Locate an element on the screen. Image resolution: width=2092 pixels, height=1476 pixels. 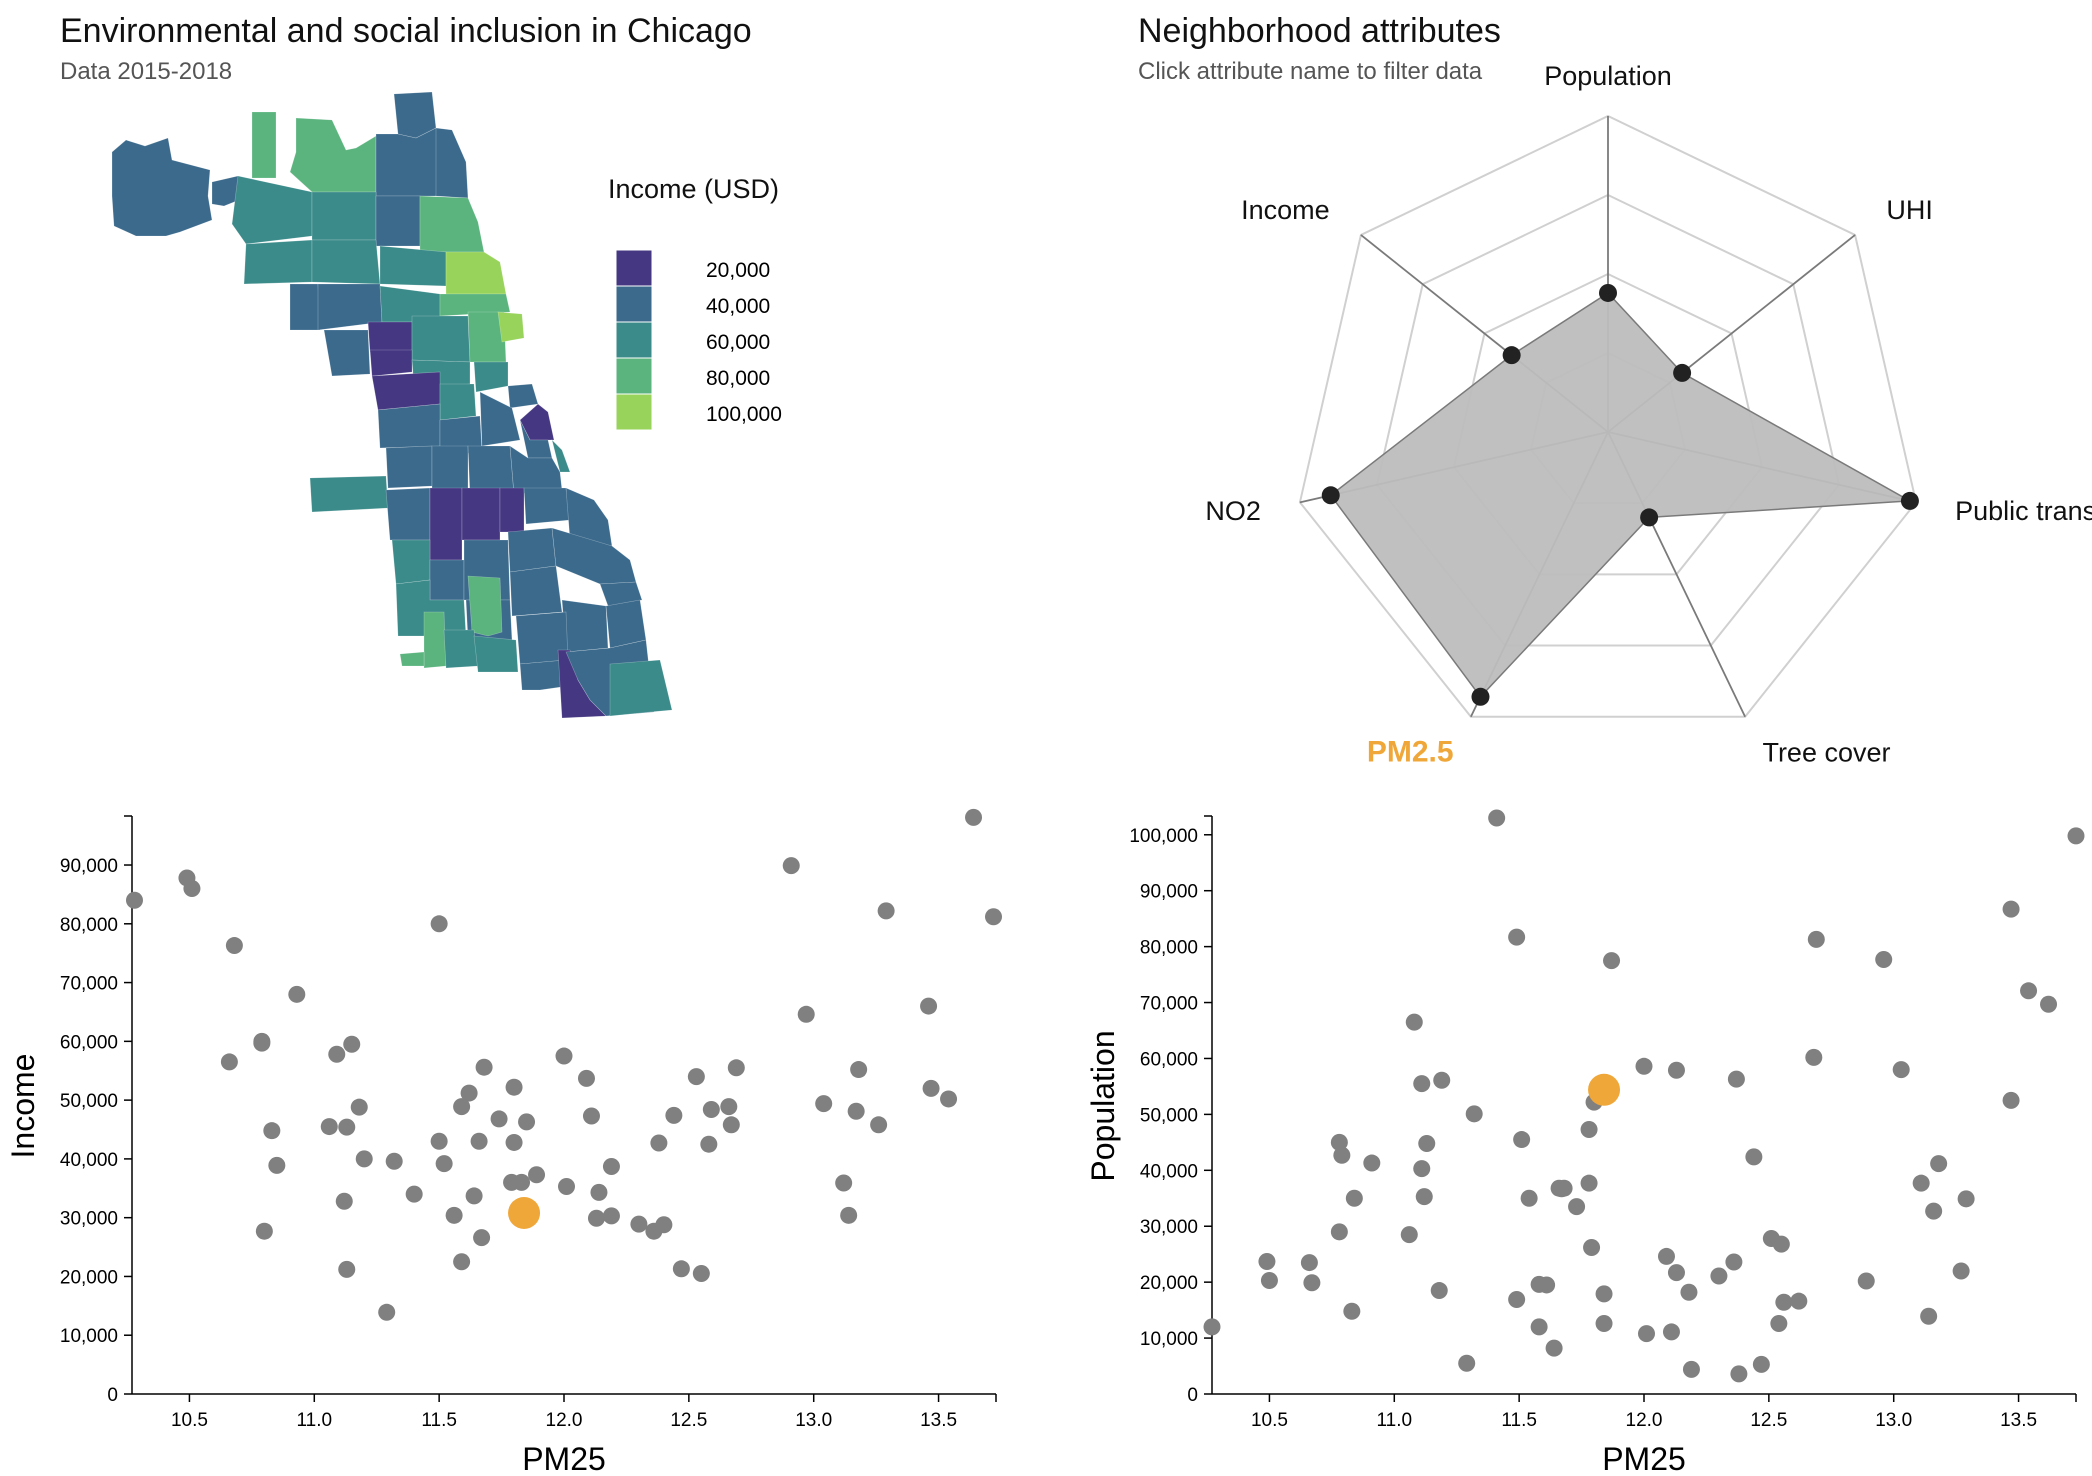
map-region-dunning is located at coordinates (305, 307).